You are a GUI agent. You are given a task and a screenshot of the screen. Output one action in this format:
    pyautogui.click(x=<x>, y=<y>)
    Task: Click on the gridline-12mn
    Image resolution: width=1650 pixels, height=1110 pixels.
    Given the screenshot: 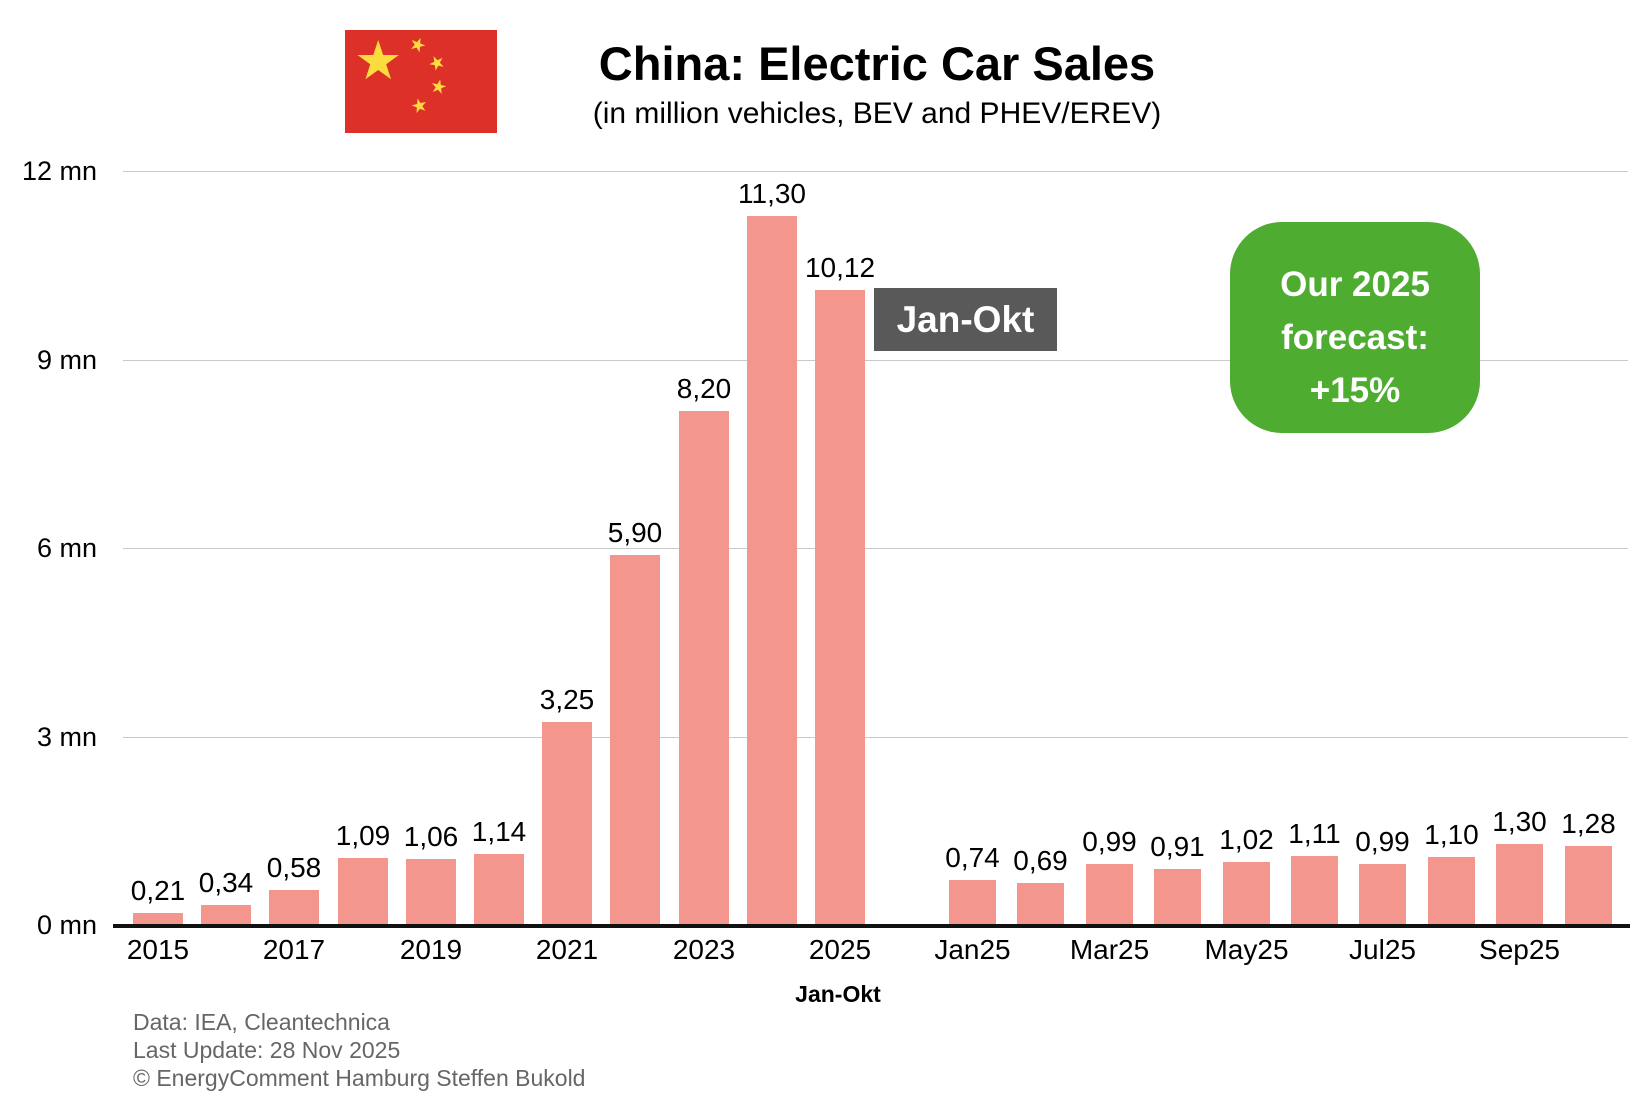 What is the action you would take?
    pyautogui.click(x=875, y=171)
    